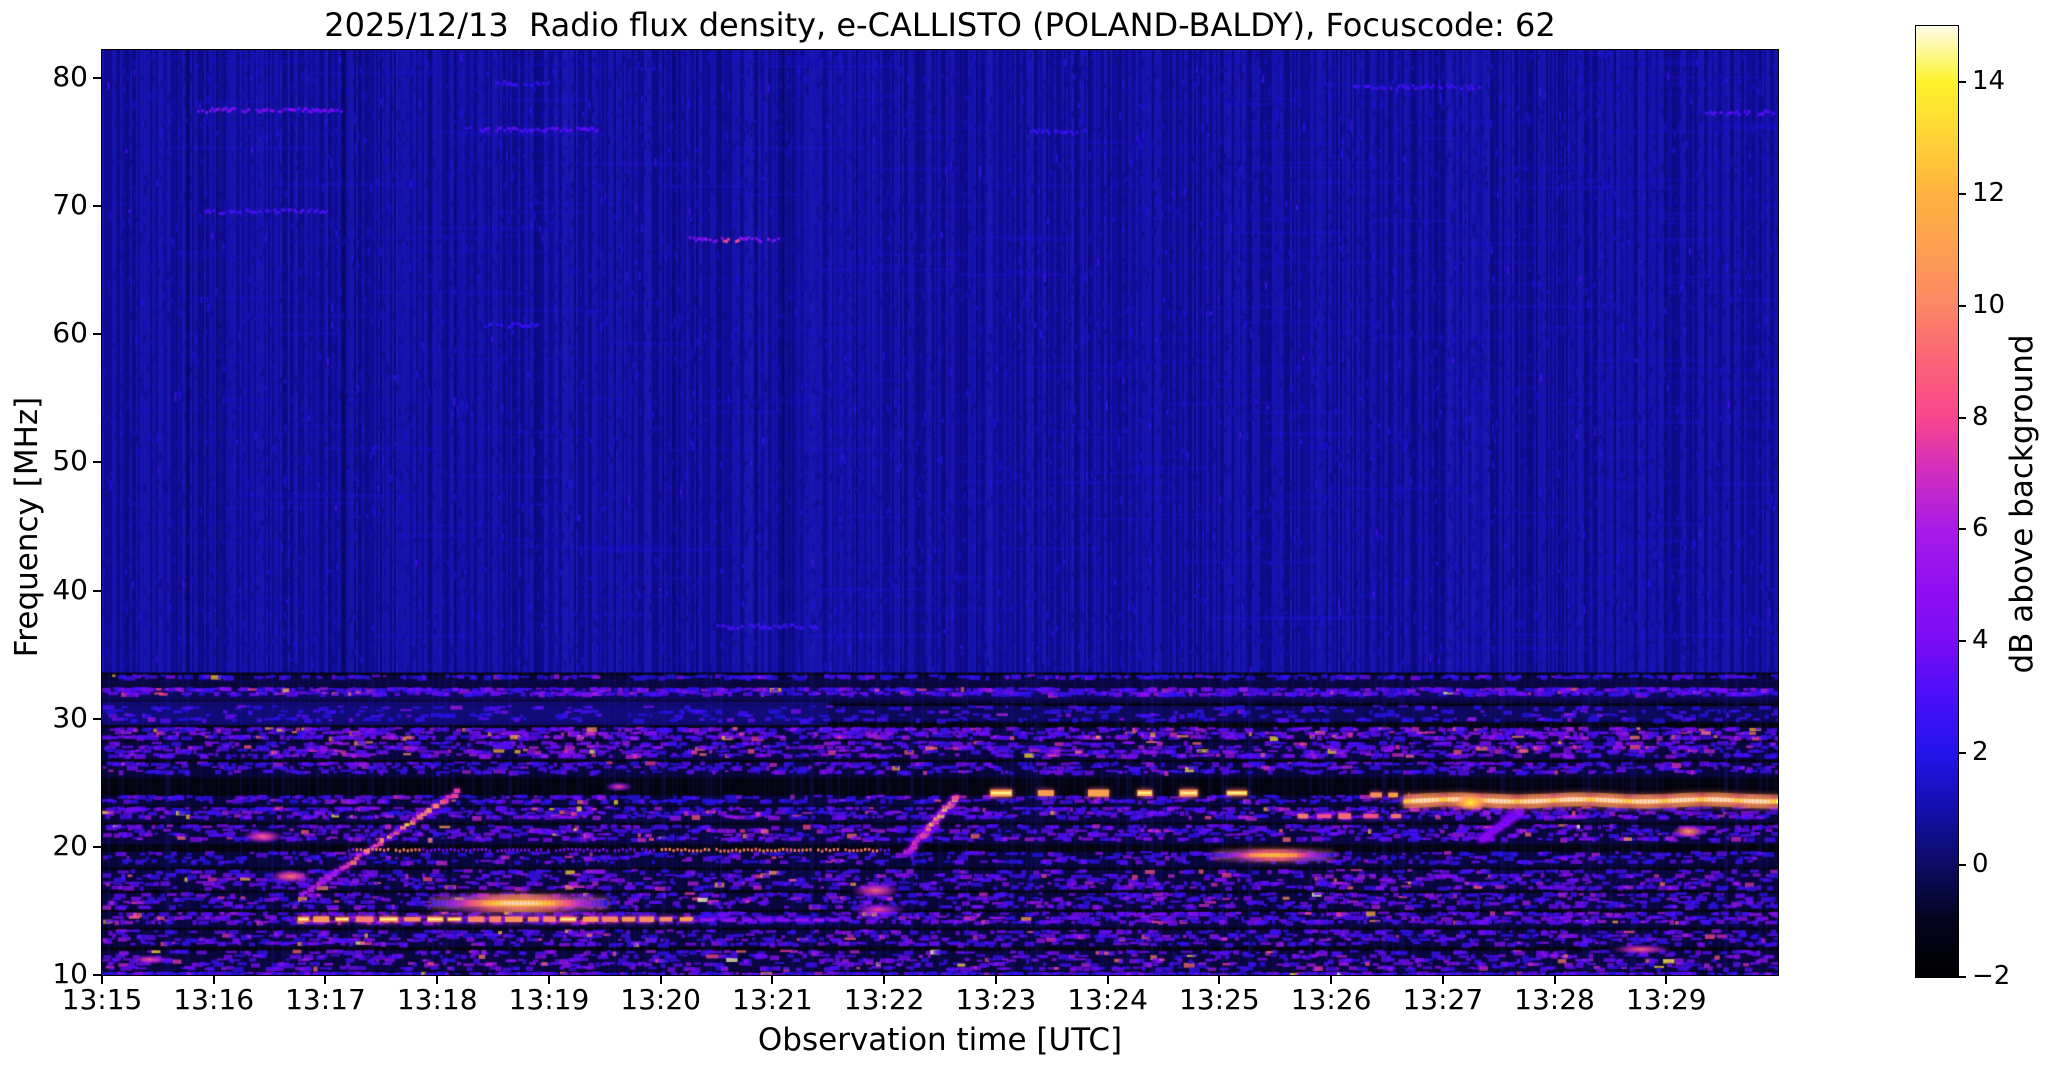 This screenshot has width=2047, height=1067. I want to click on x-axis-label: Observation time [UTC], so click(940, 1040).